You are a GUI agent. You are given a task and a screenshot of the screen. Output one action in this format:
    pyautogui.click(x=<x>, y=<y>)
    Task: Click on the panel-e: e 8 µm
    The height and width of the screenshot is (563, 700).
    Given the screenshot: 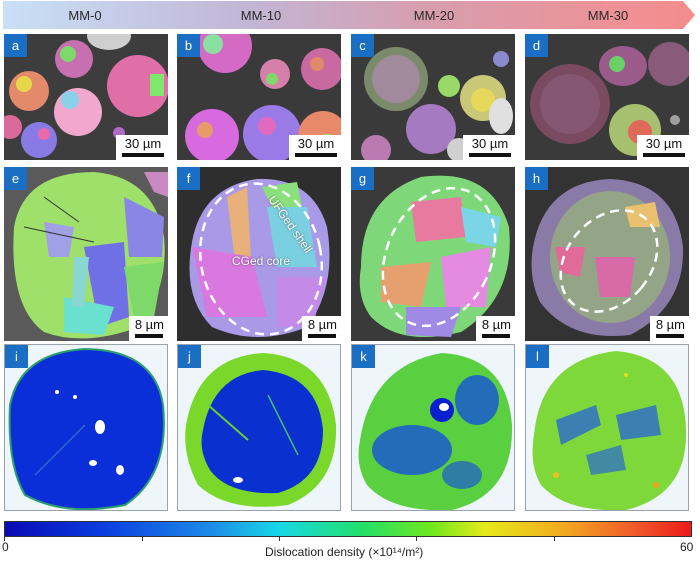 What is the action you would take?
    pyautogui.click(x=86, y=254)
    